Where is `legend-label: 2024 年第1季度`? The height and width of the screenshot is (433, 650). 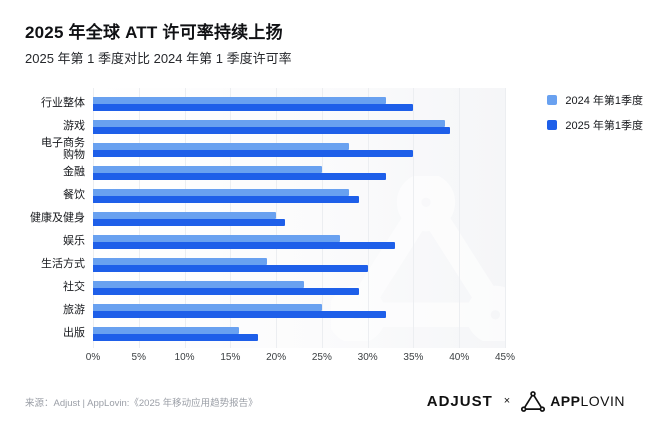
legend-label: 2024 年第1季度 is located at coordinates (604, 101).